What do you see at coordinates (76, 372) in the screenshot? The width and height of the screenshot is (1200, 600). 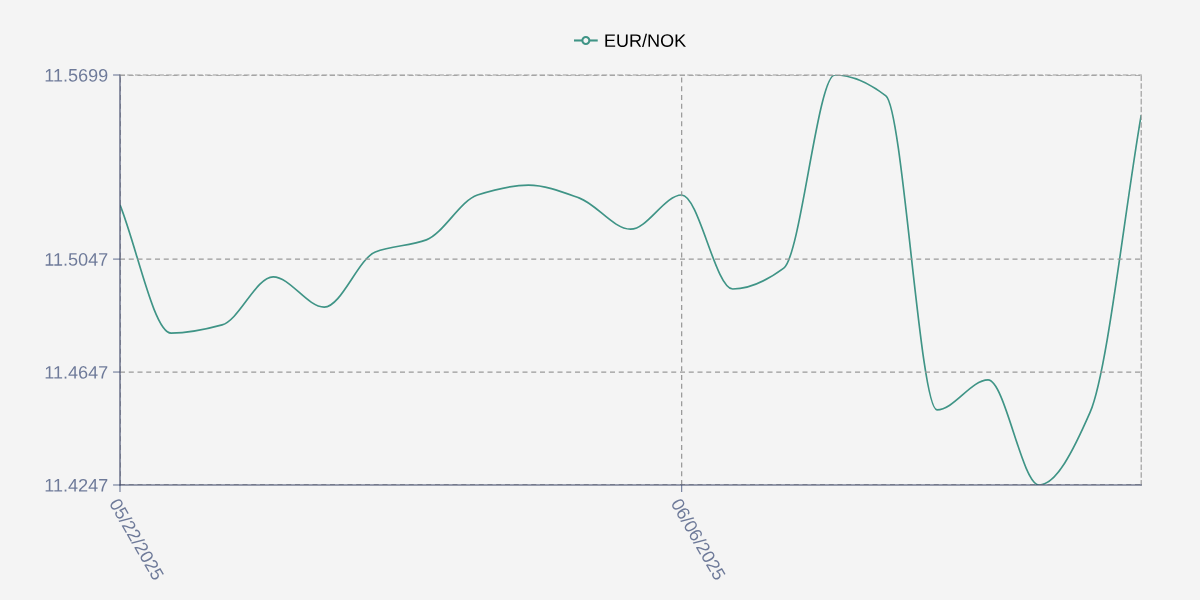 I see `y-tick-label: 11.4647` at bounding box center [76, 372].